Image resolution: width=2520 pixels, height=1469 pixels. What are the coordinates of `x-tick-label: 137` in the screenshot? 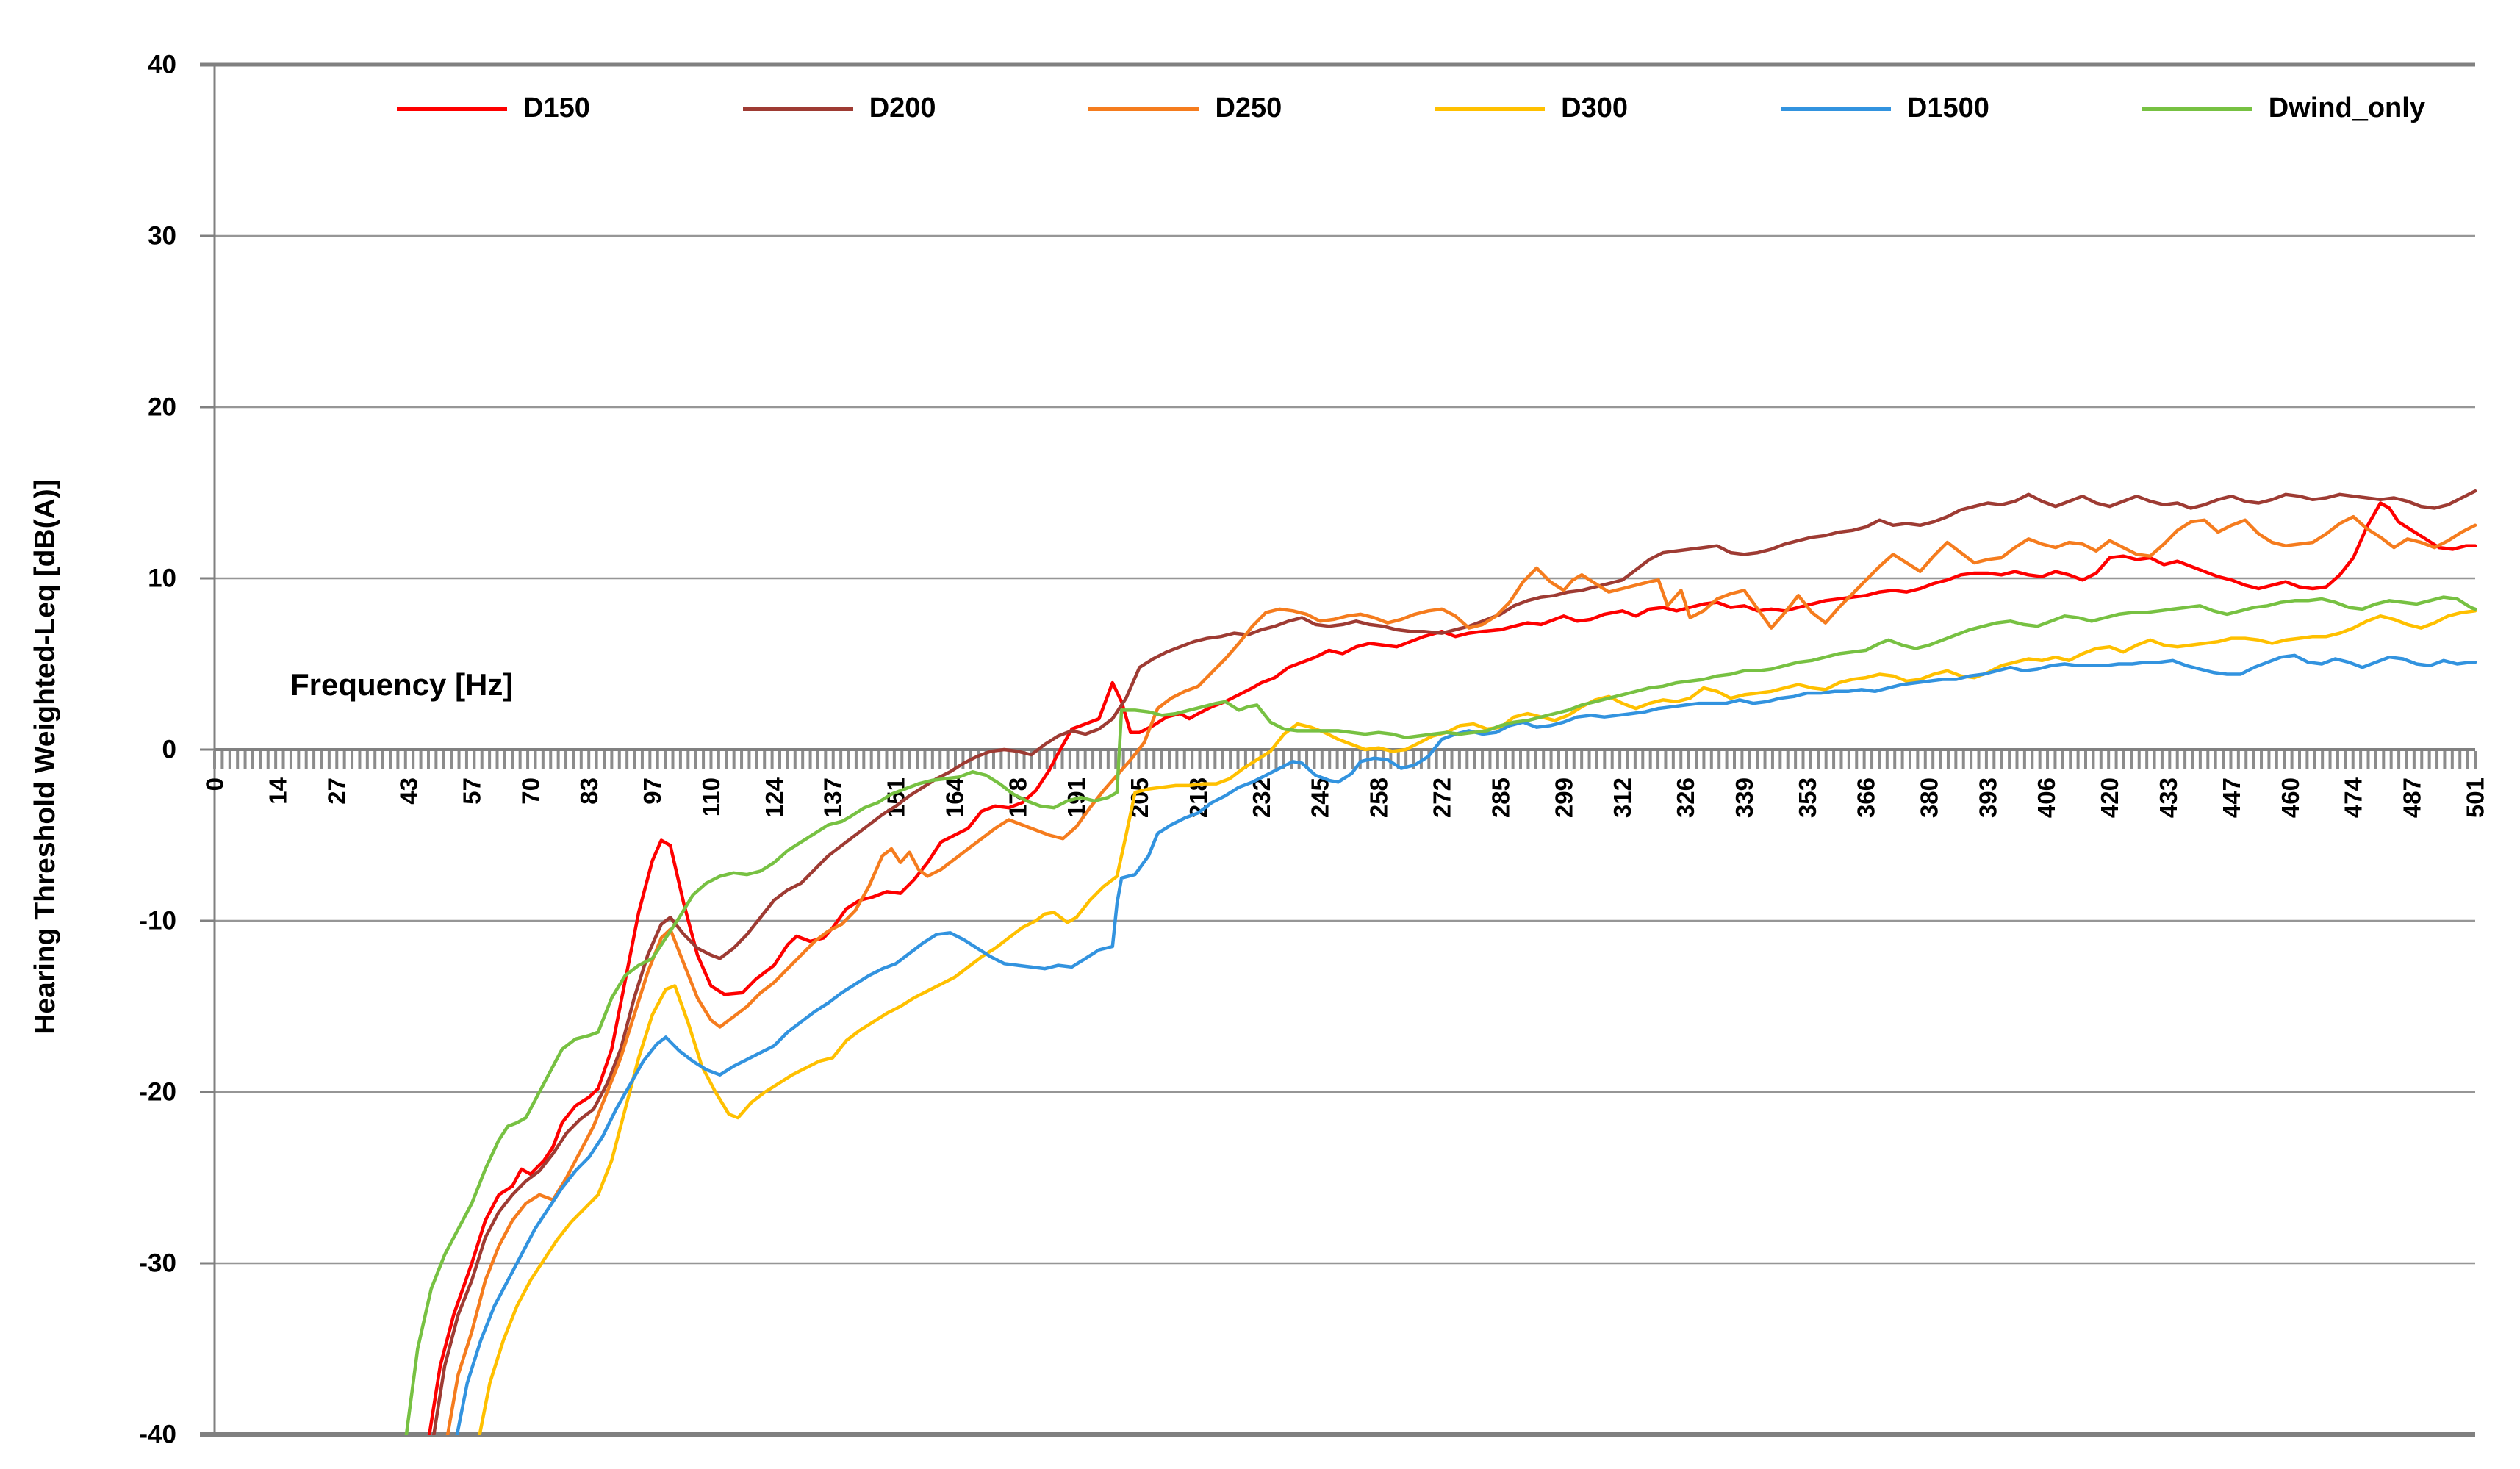 It's located at (833, 798).